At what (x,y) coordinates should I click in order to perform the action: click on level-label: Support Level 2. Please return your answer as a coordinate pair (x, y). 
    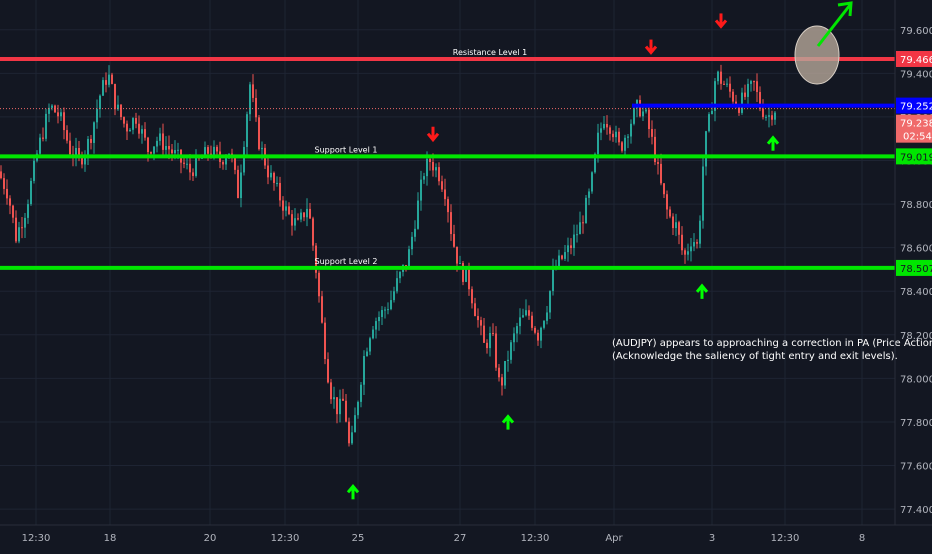
    Looking at the image, I should click on (346, 261).